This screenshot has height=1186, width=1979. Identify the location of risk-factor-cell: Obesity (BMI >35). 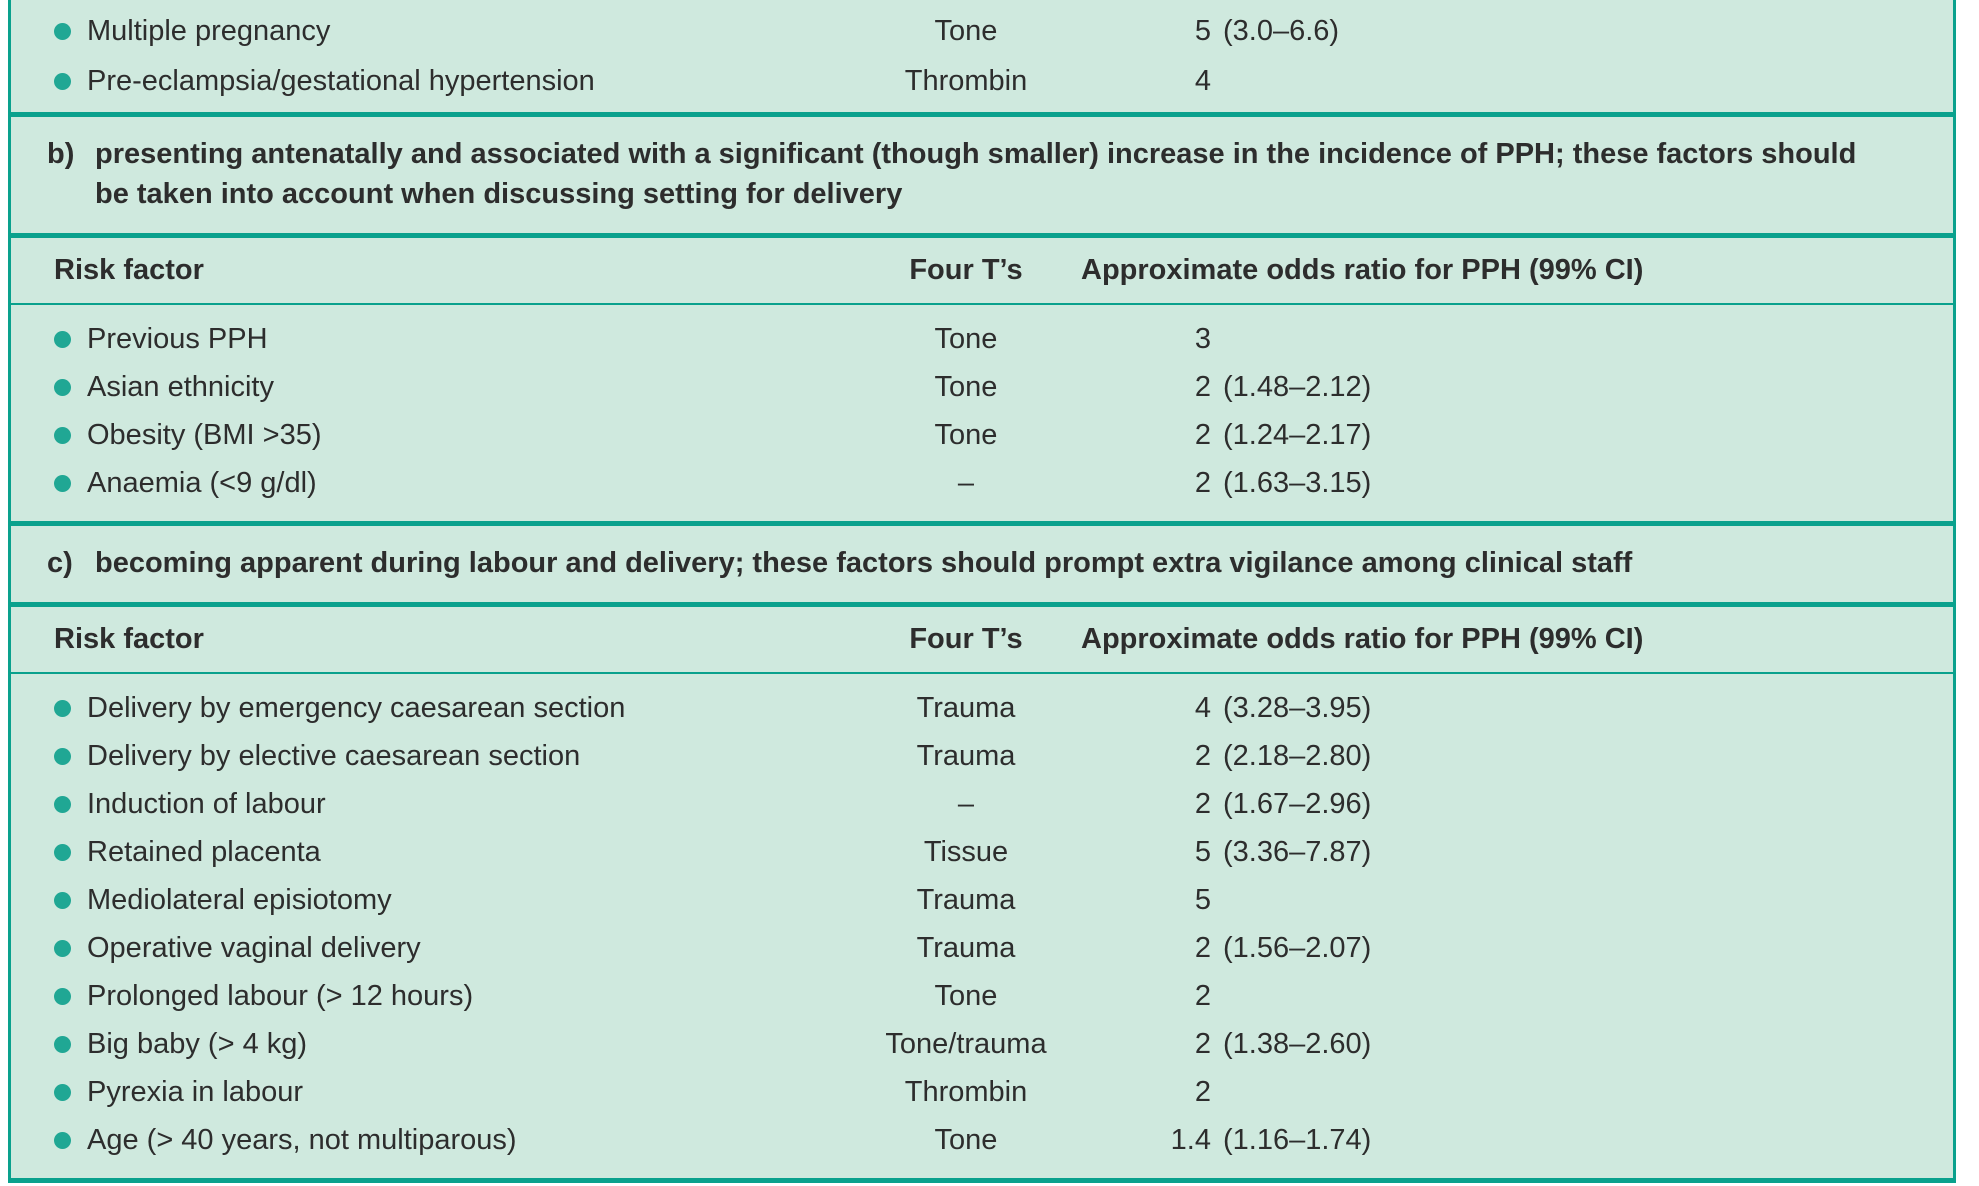
(204, 434).